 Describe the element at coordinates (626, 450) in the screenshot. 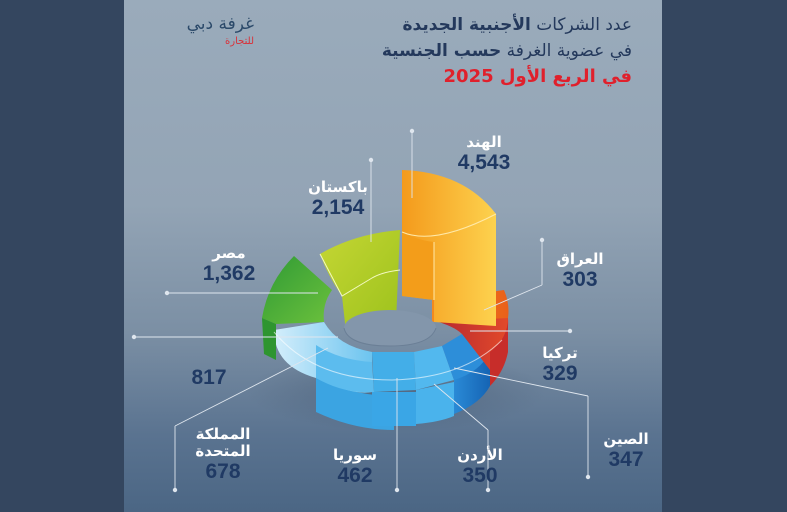

I see `label-china: الصين 347` at that location.